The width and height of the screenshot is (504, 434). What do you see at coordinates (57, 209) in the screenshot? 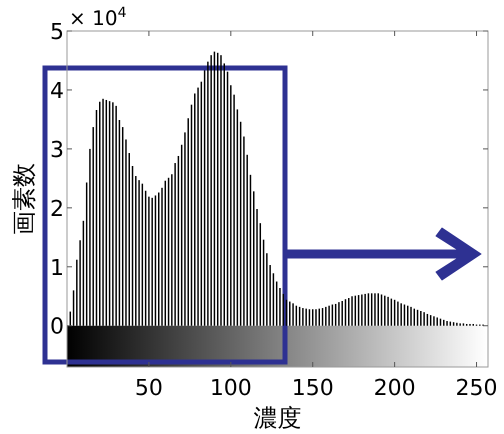
I see `y-tick-label: 2` at bounding box center [57, 209].